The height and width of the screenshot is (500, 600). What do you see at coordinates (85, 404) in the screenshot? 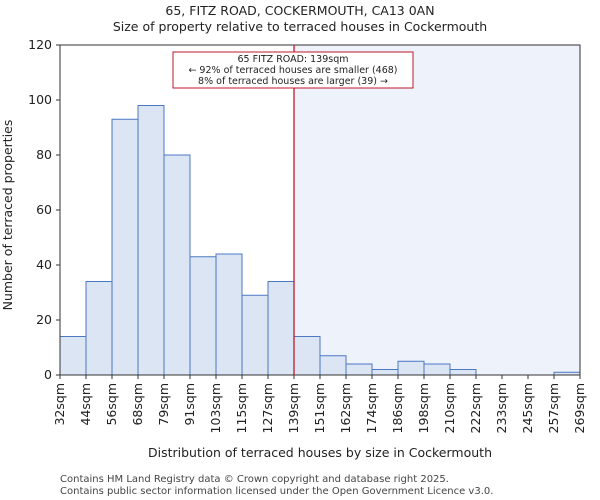
I see `x-tick-label: 44sqm` at bounding box center [85, 404].